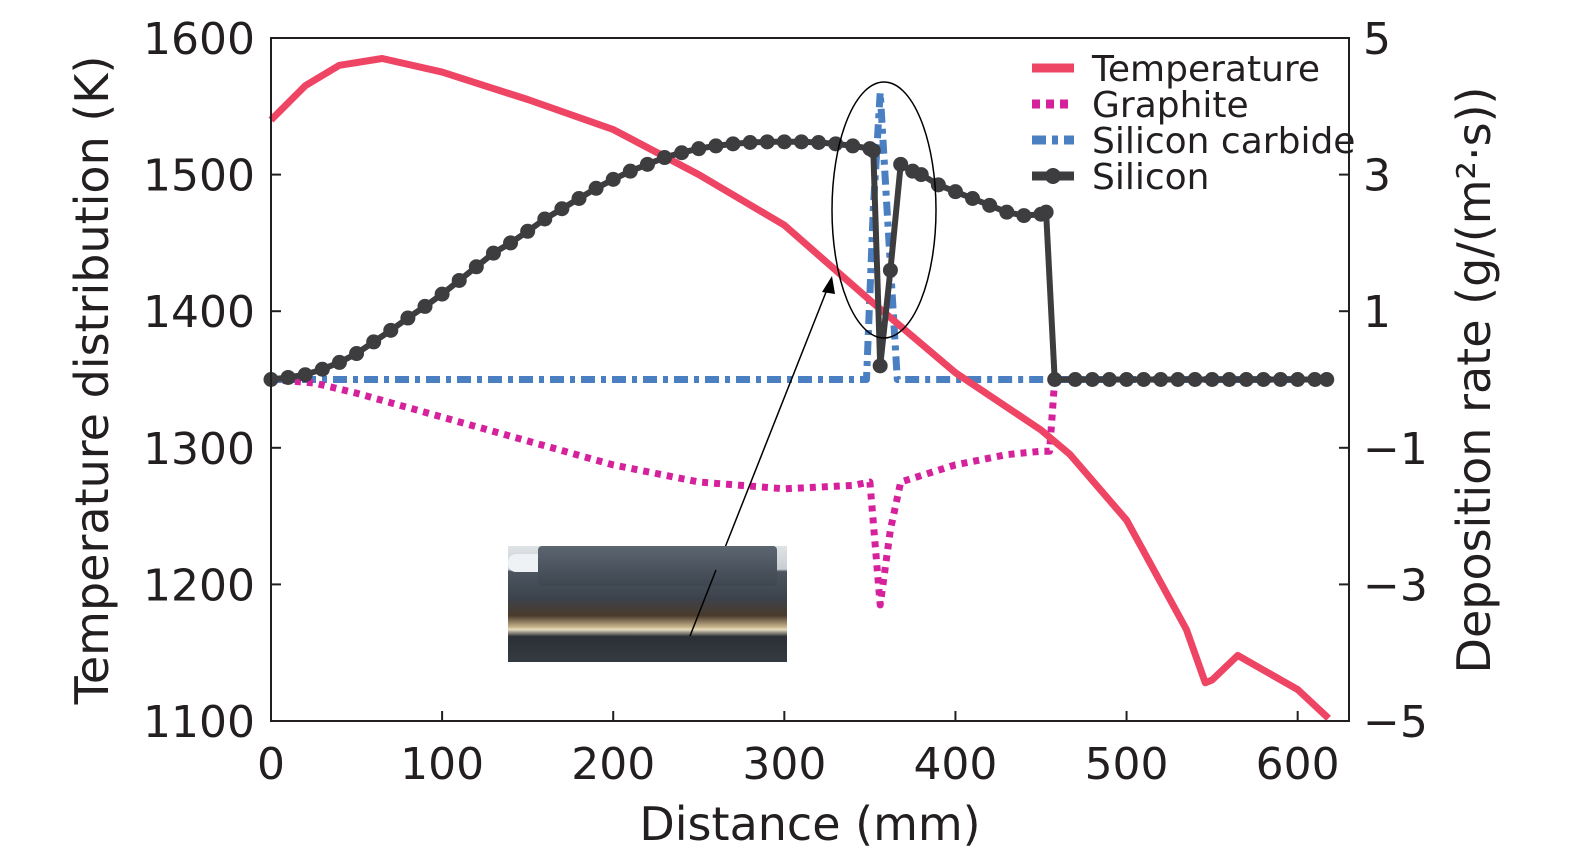 The width and height of the screenshot is (1575, 866). Describe the element at coordinates (784, 764) in the screenshot. I see `x-tick-label: 300` at that location.